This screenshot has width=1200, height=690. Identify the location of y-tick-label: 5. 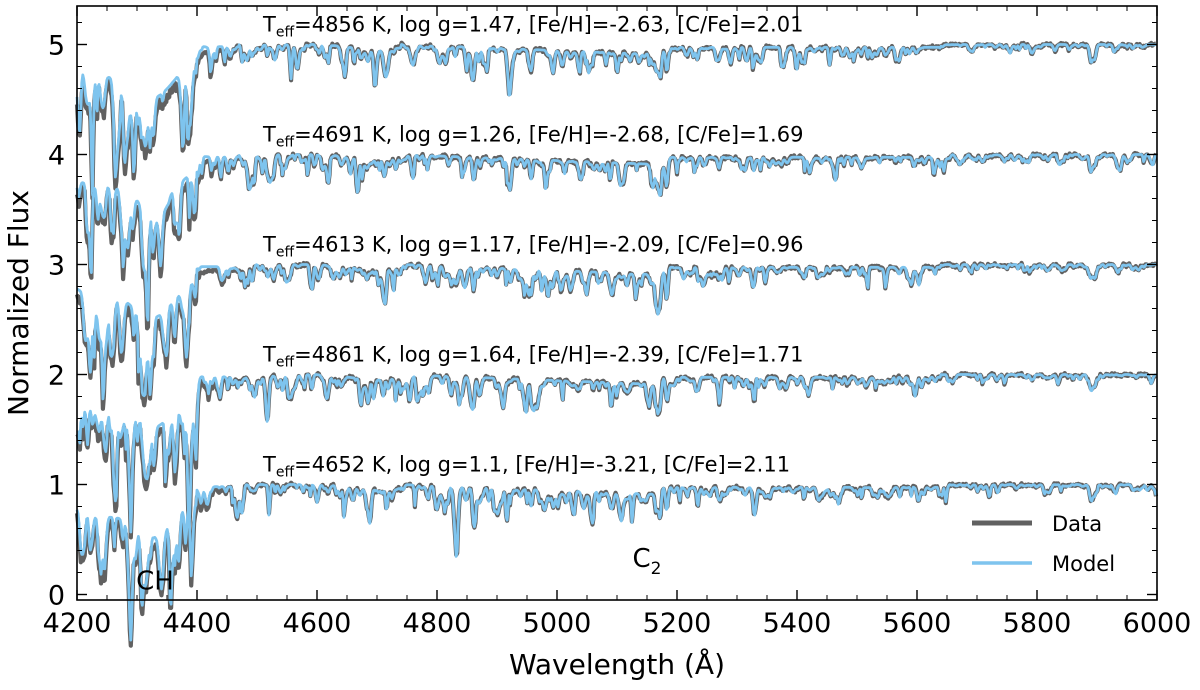
(56, 46).